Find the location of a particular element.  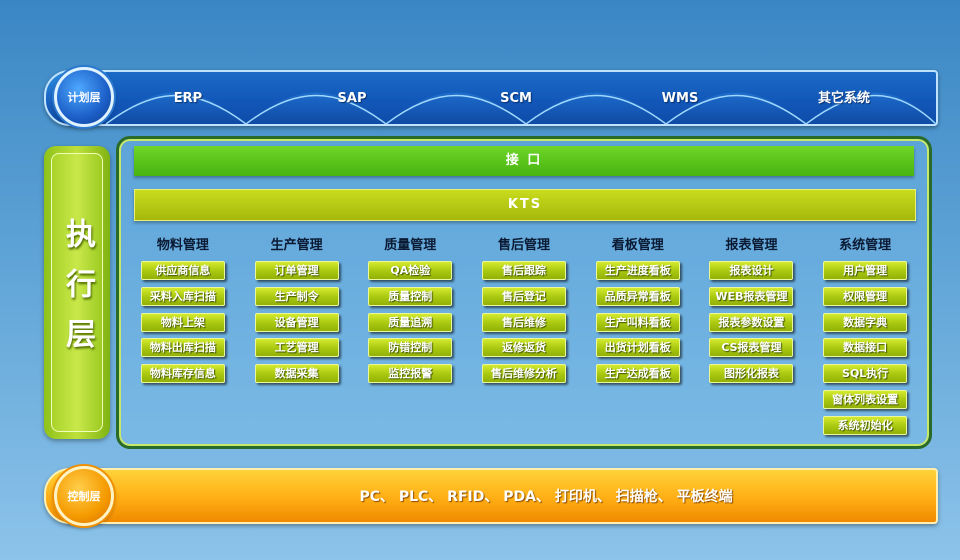

control-devices: PC、 PLC、 RFID、 PDA、 打印机、 扫描枪、 平板终端 is located at coordinates (546, 497).